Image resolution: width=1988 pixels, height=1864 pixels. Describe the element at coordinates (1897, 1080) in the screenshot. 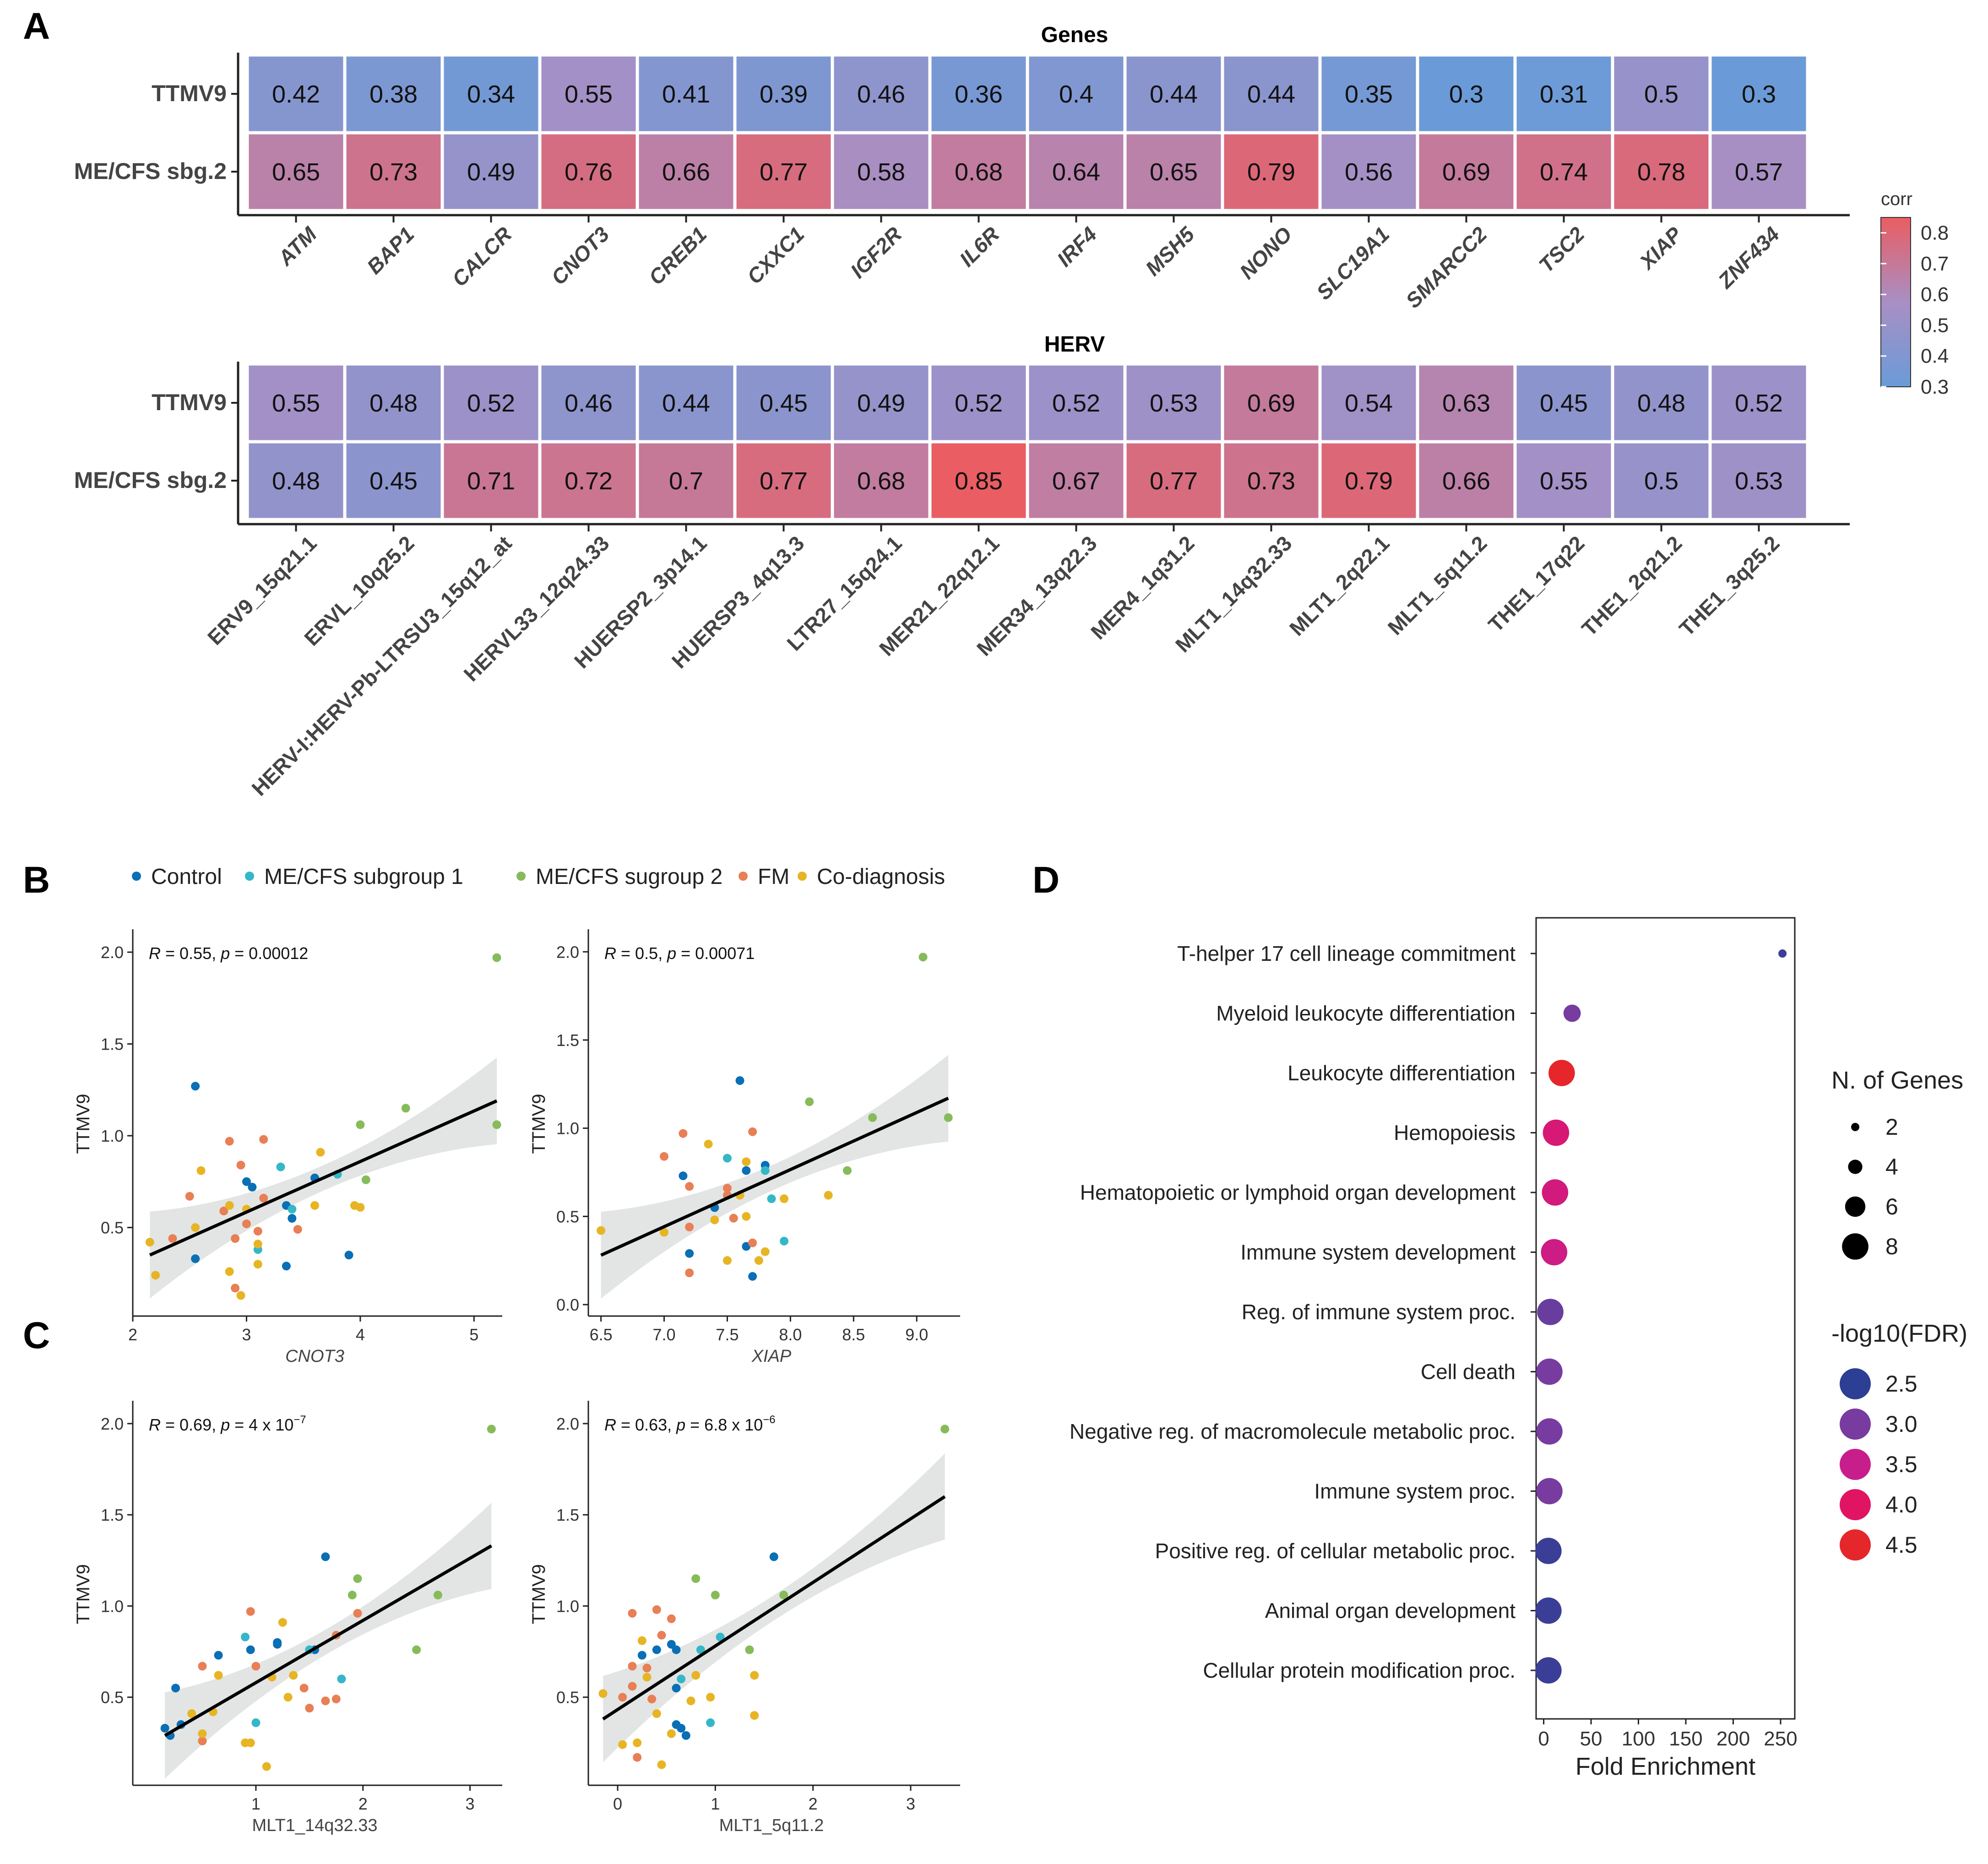

I see `size-legend-title: N. of Genes` at that location.